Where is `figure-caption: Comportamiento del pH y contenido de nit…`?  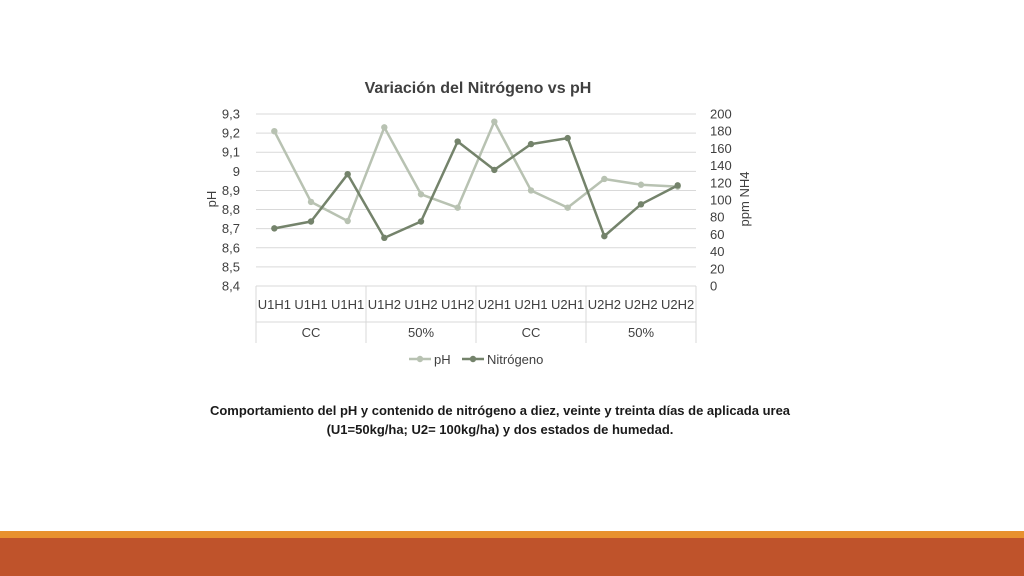 figure-caption: Comportamiento del pH y contenido de nit… is located at coordinates (500, 420).